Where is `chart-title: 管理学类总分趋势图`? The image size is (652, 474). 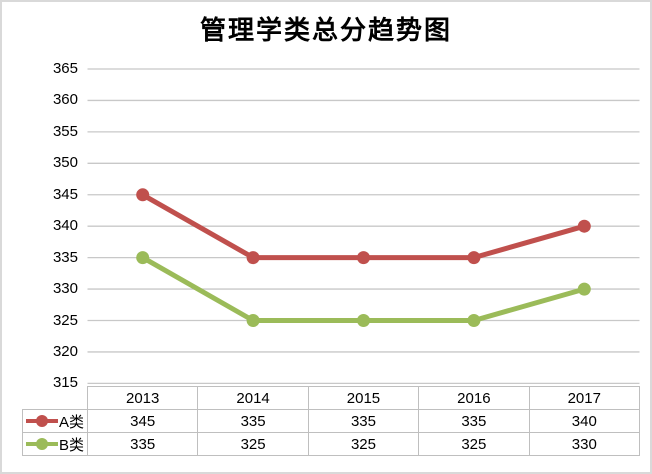
chart-title: 管理学类总分趋势图 is located at coordinates (325, 30).